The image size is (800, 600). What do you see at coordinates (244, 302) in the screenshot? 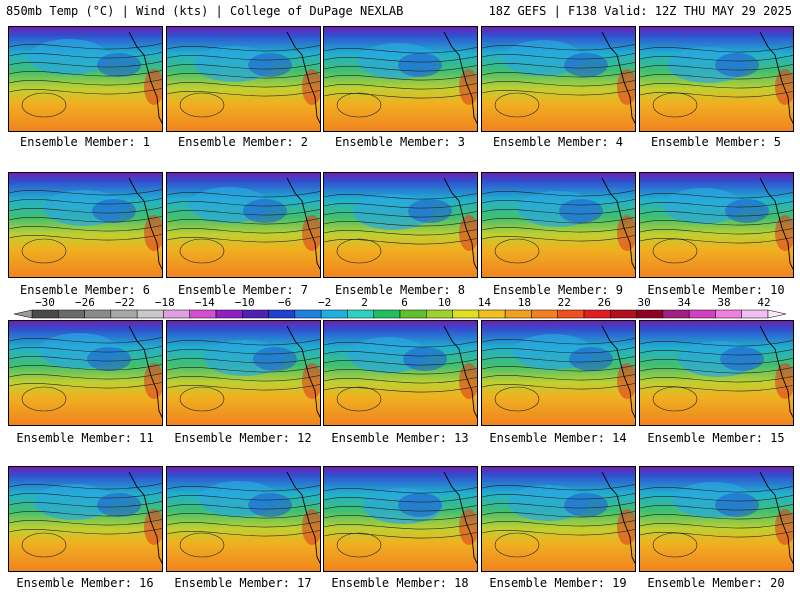
I see `colorbar-tick-label: −10` at bounding box center [244, 302].